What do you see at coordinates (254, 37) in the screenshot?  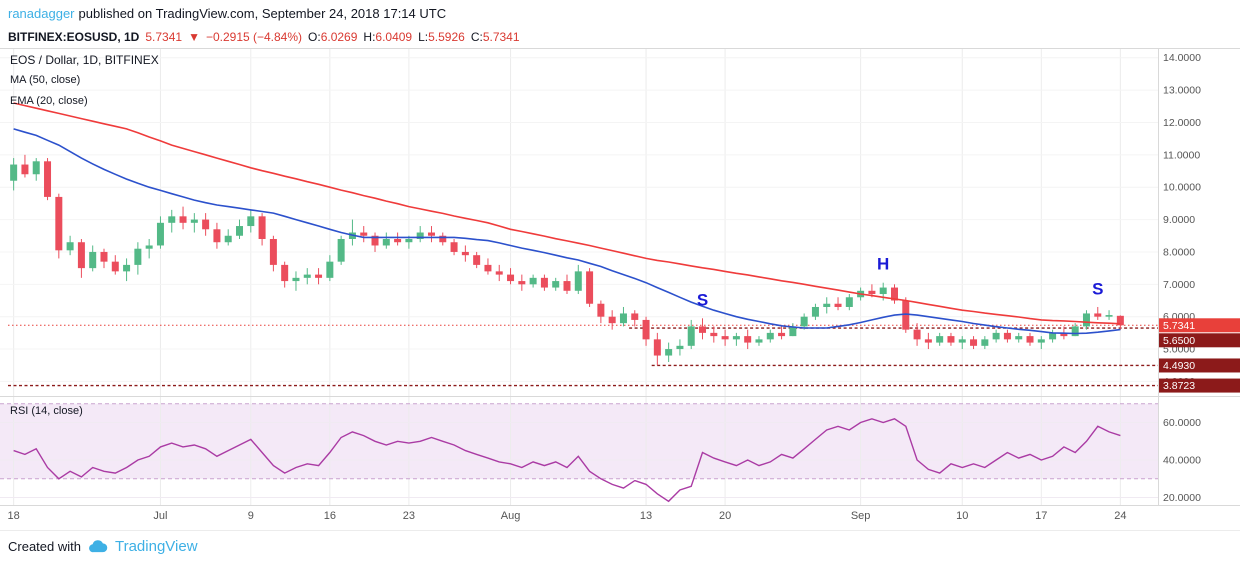 I see `price-change: −0.2915 (−4.84%)` at bounding box center [254, 37].